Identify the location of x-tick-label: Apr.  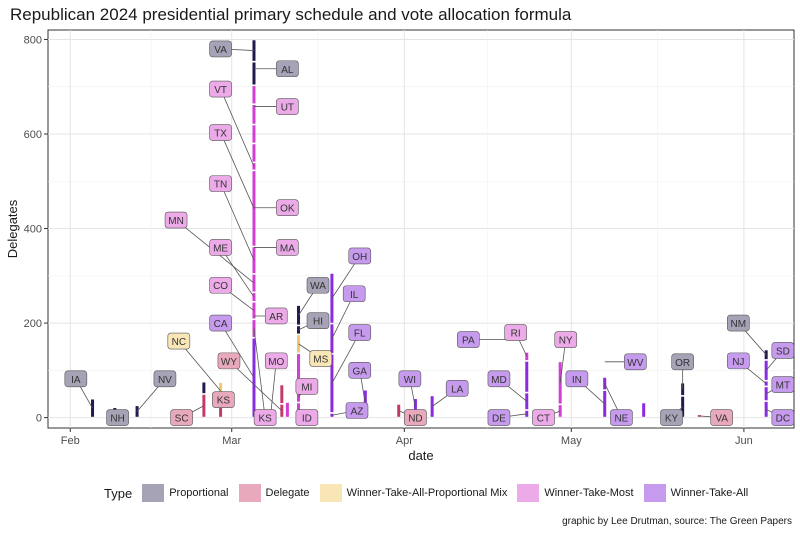
(404, 441).